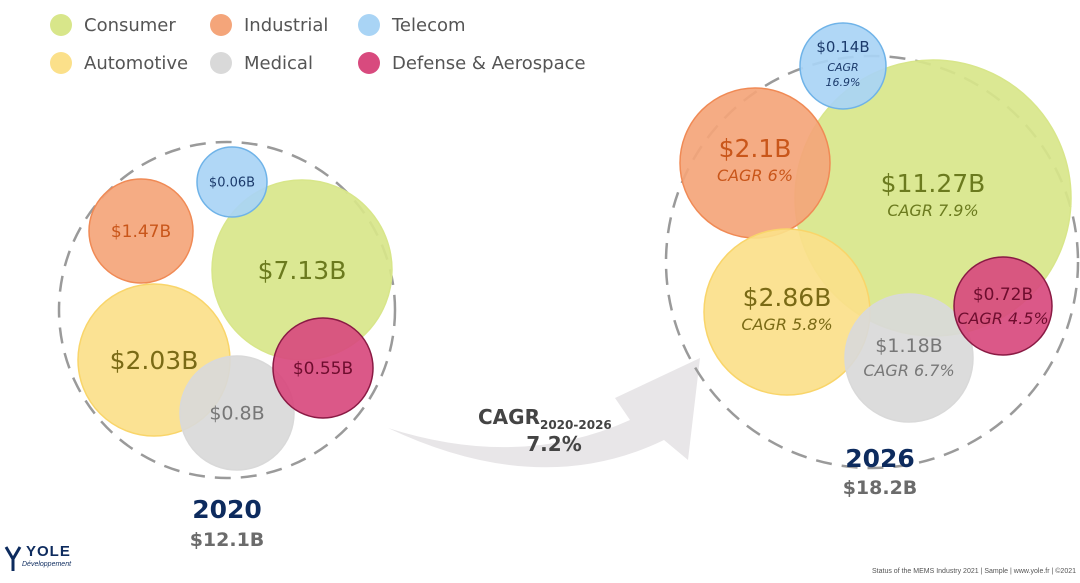 Image resolution: width=1080 pixels, height=583 pixels. Describe the element at coordinates (786, 324) in the screenshot. I see `bubble-cagr-label: CAGR 5.8%` at that location.